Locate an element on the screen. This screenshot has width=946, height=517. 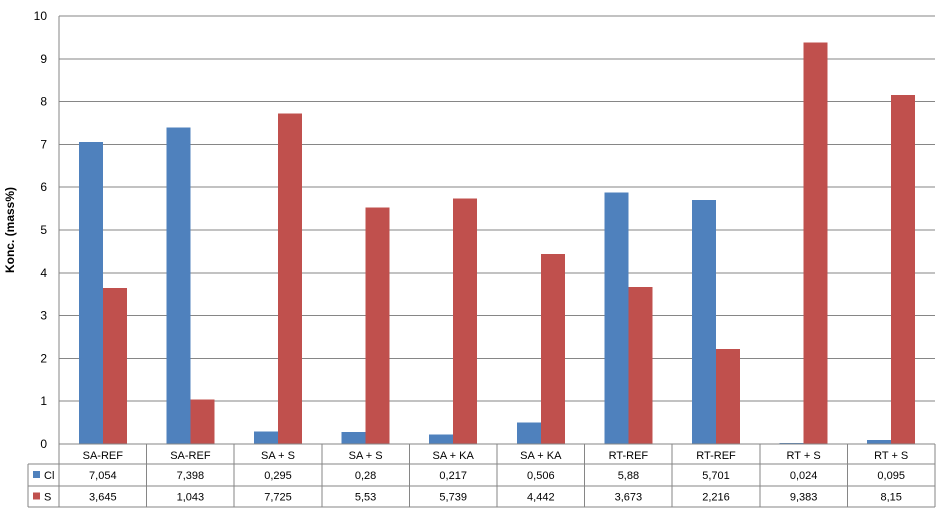
data-label-cl: 7,398 is located at coordinates (191, 476).